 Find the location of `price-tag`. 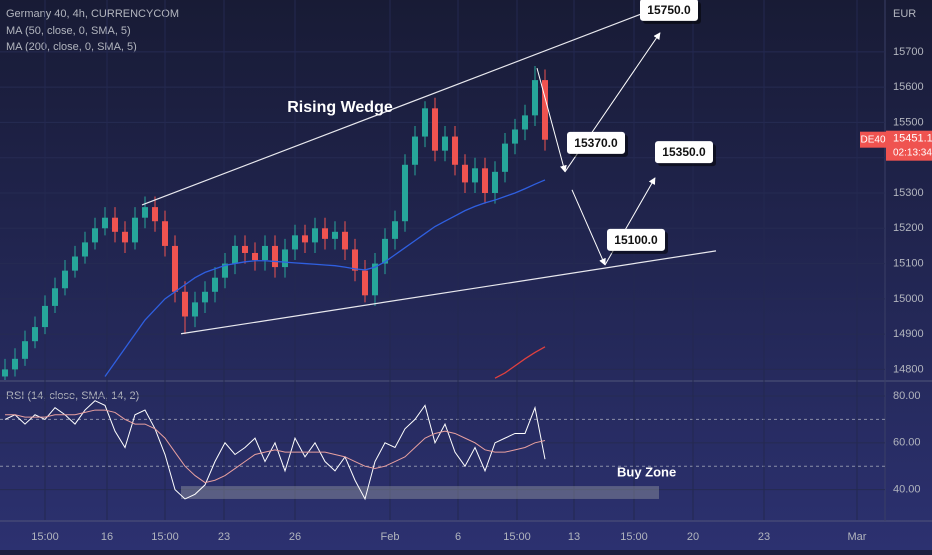

price-tag is located at coordinates (909, 145).